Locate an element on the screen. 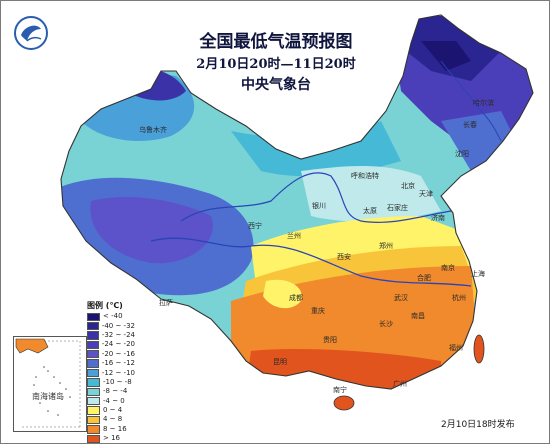 Image resolution: width=550 pixels, height=444 pixels. legend-label: -12 ~ -10 is located at coordinates (118, 372).